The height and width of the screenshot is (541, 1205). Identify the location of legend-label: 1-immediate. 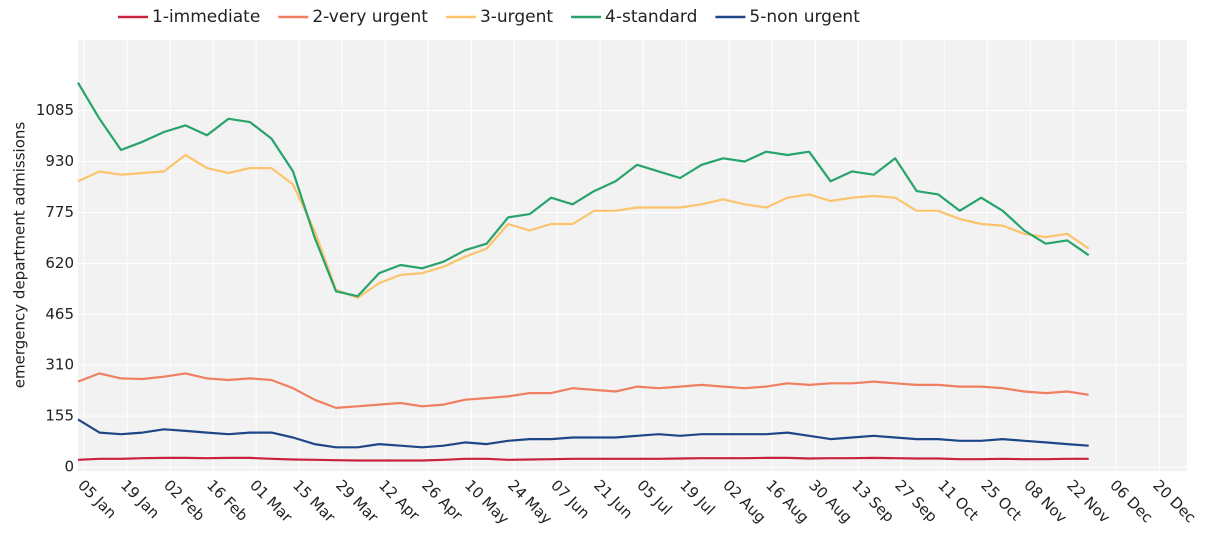
(206, 17).